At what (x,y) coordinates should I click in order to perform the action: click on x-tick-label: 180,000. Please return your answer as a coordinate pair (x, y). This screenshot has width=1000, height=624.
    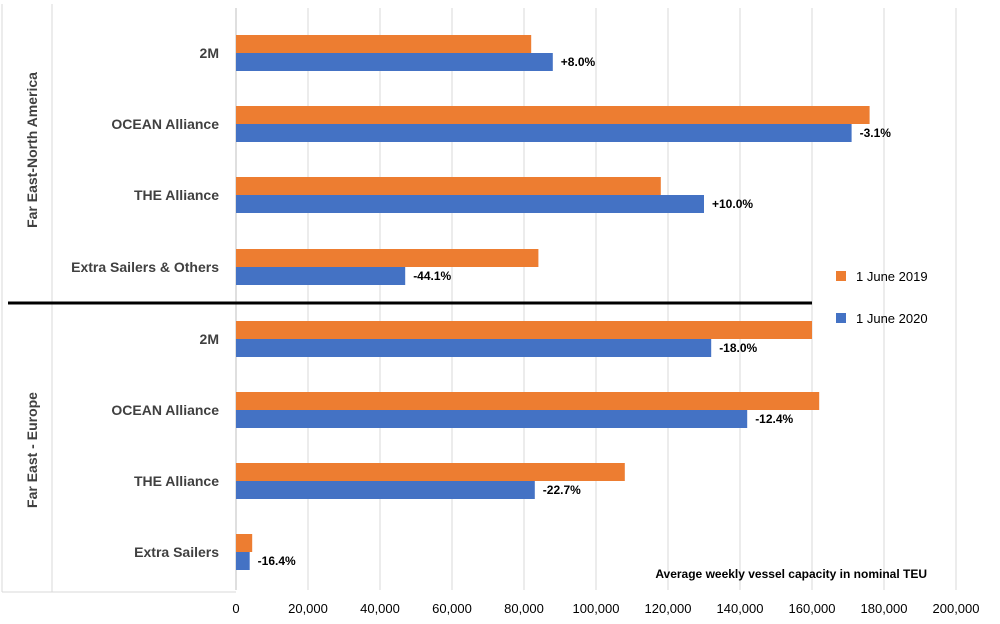
    Looking at the image, I should click on (884, 608).